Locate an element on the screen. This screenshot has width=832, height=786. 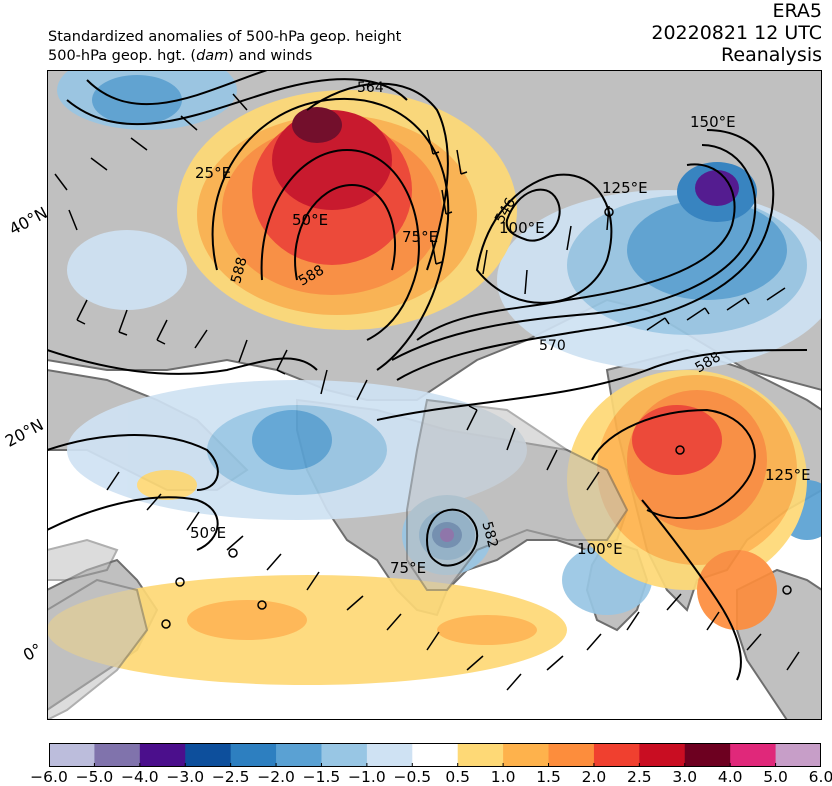
colorbar-border is located at coordinates (435, 755).